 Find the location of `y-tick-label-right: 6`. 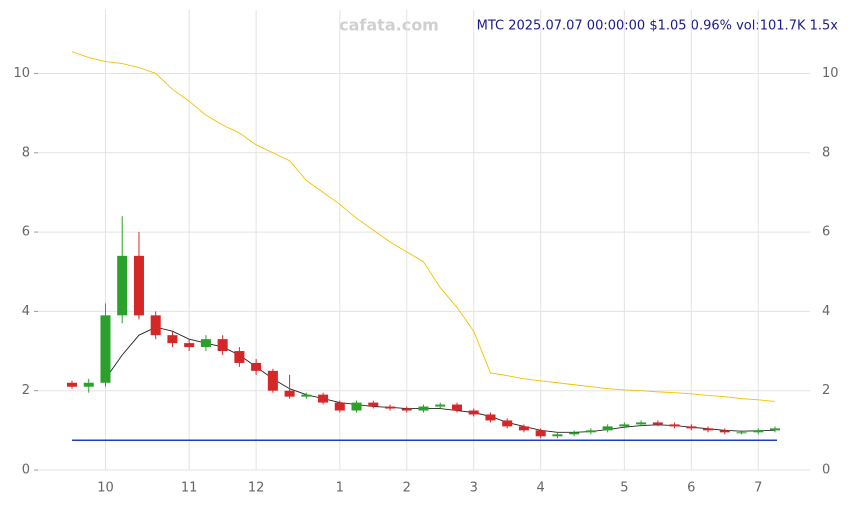

y-tick-label-right: 6 is located at coordinates (826, 232).